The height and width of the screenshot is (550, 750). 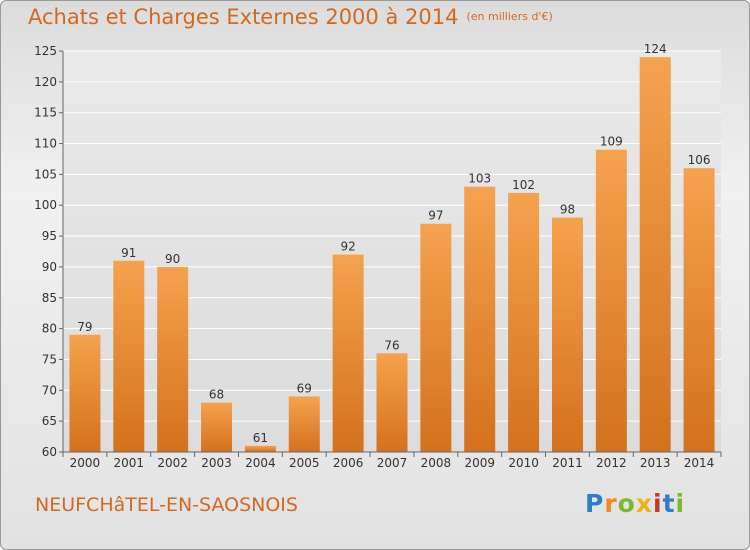 What do you see at coordinates (479, 179) in the screenshot?
I see `bar-value-label: 103` at bounding box center [479, 179].